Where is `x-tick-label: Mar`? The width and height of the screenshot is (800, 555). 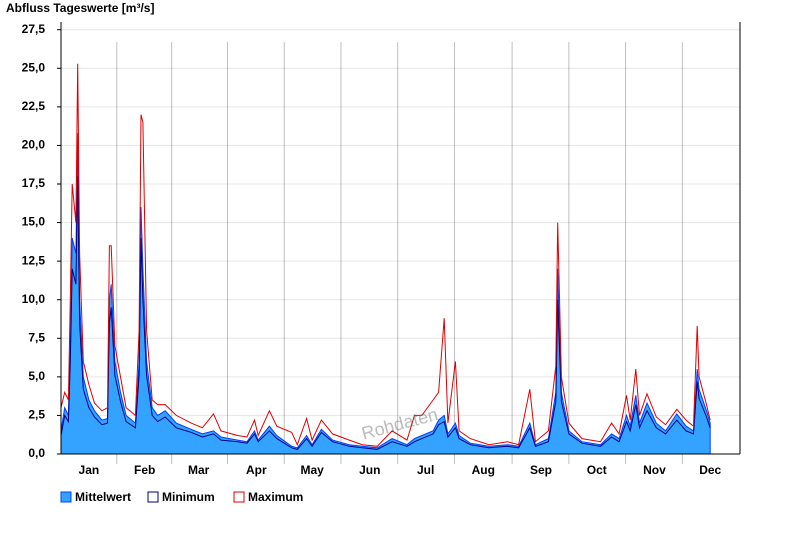 x-tick-label: Mar is located at coordinates (199, 470).